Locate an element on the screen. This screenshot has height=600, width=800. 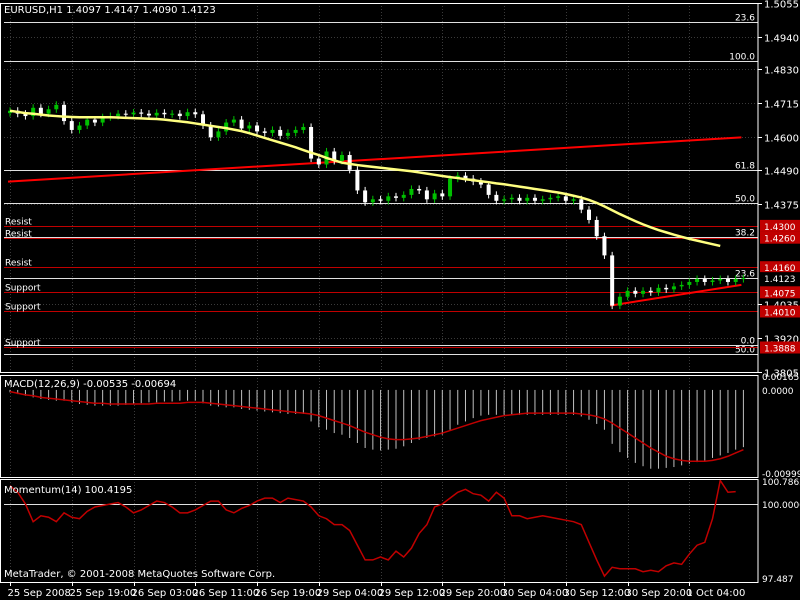
time-label: 30 Sep 20:00 is located at coordinates (659, 593).